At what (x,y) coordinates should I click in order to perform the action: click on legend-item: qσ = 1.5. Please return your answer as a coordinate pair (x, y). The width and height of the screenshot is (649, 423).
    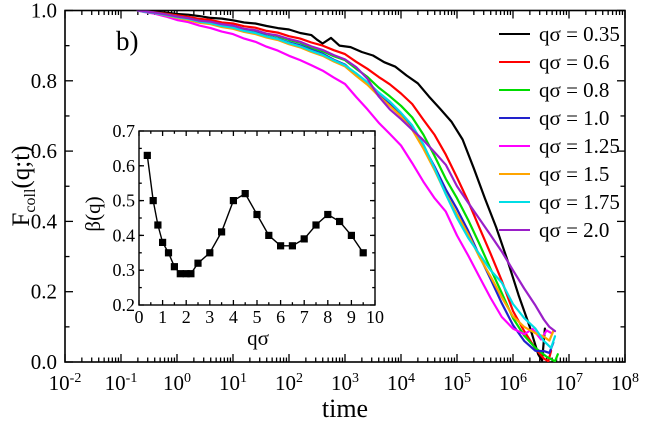
    Looking at the image, I should click on (559, 174).